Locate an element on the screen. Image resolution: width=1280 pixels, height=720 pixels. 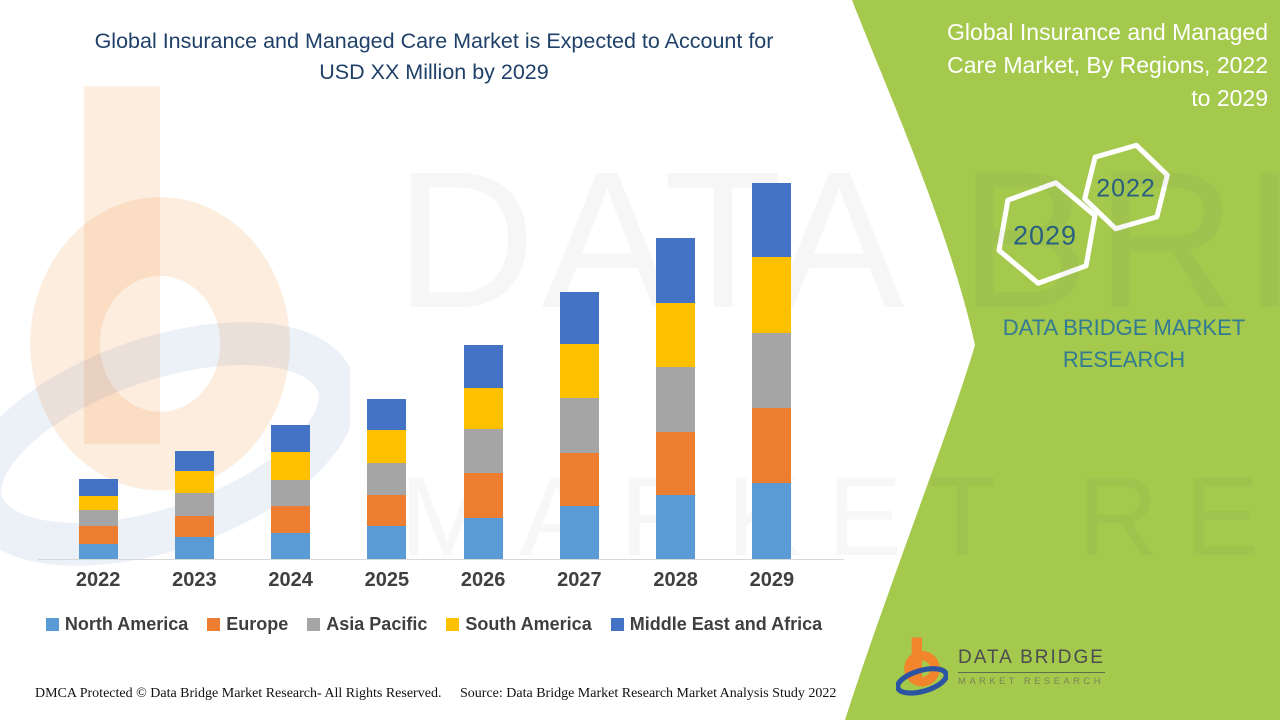
stacked-bar-2029 is located at coordinates (772, 371).